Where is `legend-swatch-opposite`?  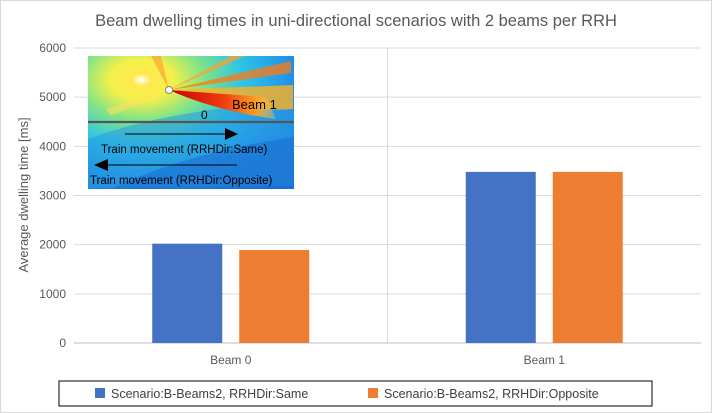 legend-swatch-opposite is located at coordinates (373, 393).